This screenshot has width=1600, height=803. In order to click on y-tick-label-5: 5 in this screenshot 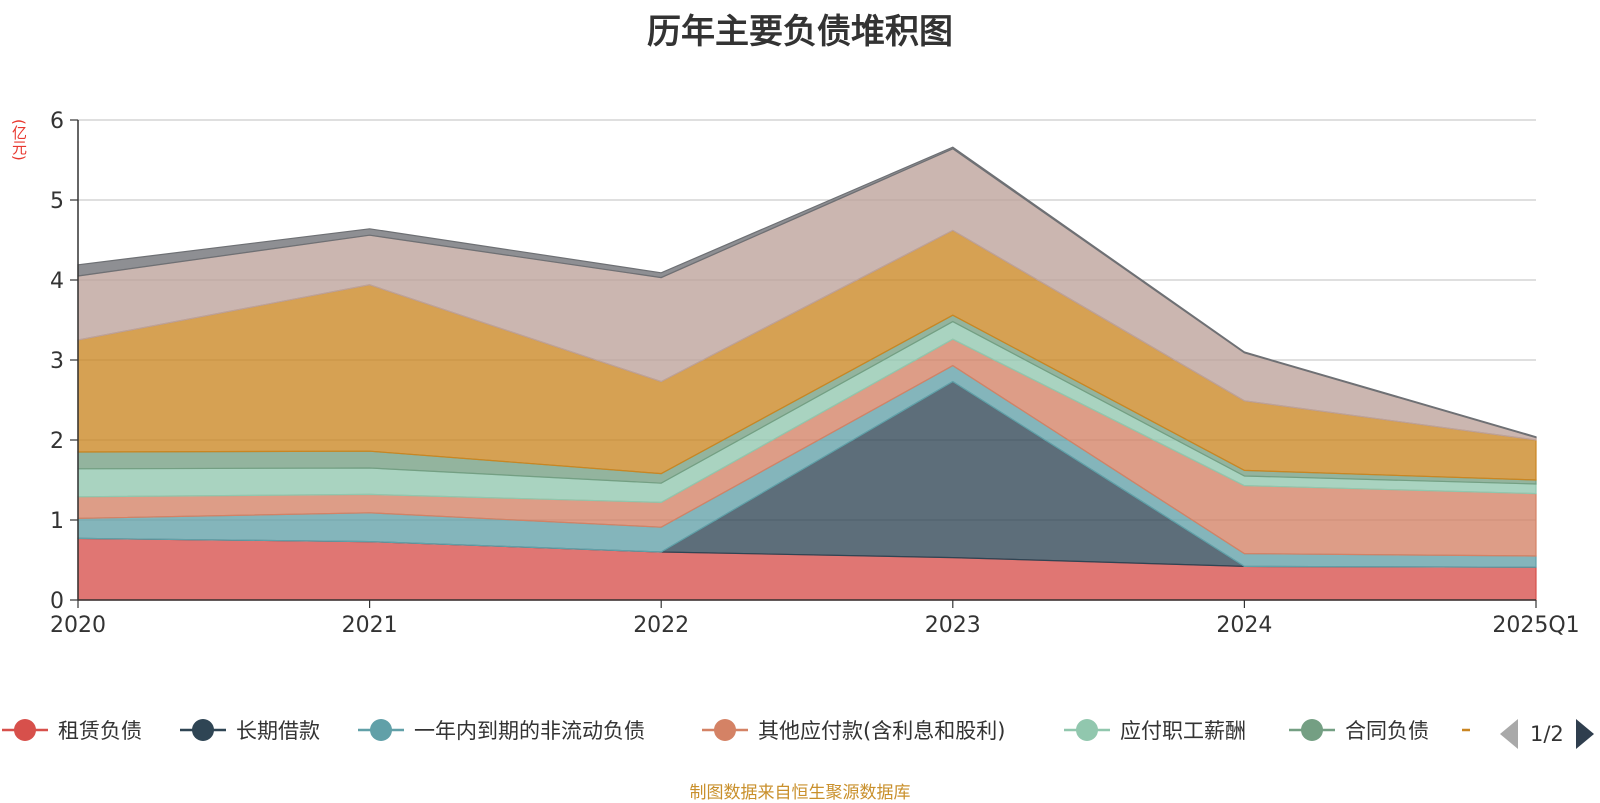, I will do `click(57, 201)`.